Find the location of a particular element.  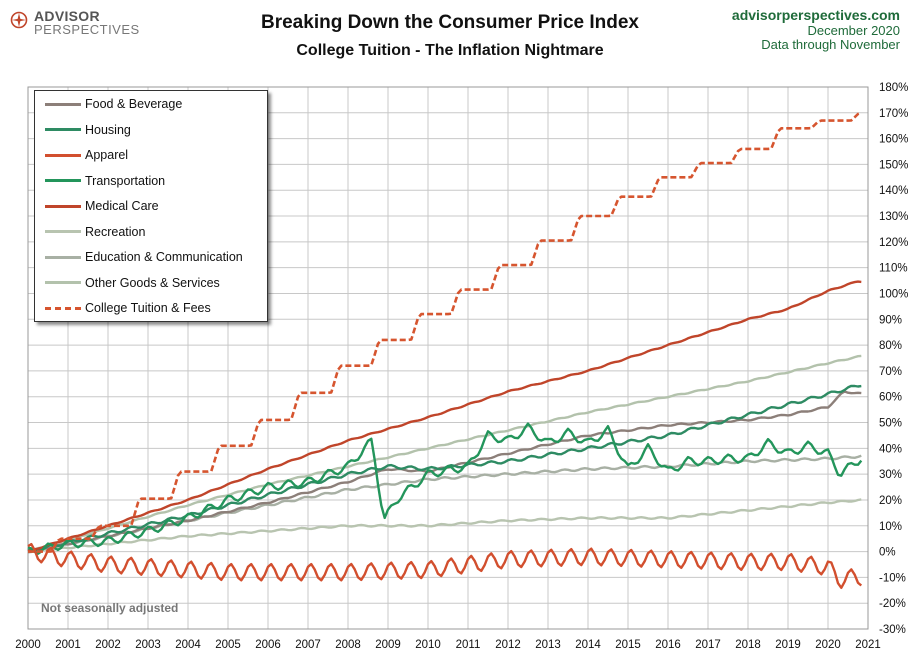

legend-item-apparel: Apparel is located at coordinates (86, 155).